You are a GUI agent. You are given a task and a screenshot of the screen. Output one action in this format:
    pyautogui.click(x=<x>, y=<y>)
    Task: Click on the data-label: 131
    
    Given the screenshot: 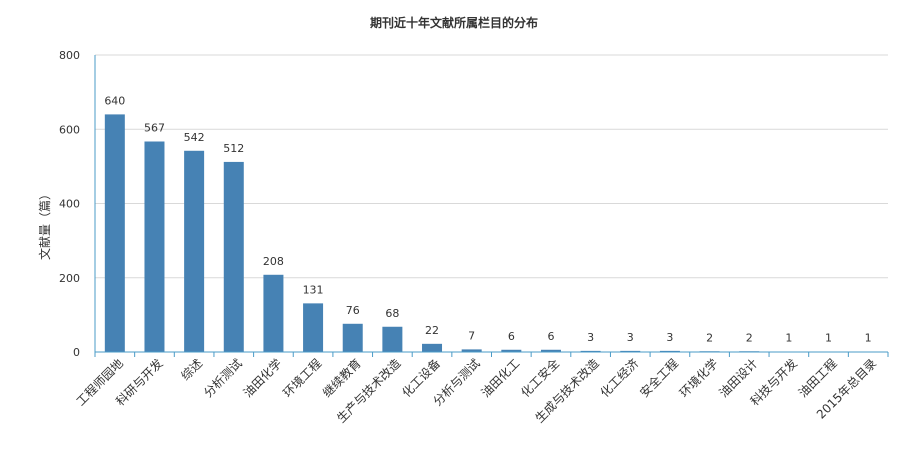 What is the action you would take?
    pyautogui.click(x=313, y=289)
    